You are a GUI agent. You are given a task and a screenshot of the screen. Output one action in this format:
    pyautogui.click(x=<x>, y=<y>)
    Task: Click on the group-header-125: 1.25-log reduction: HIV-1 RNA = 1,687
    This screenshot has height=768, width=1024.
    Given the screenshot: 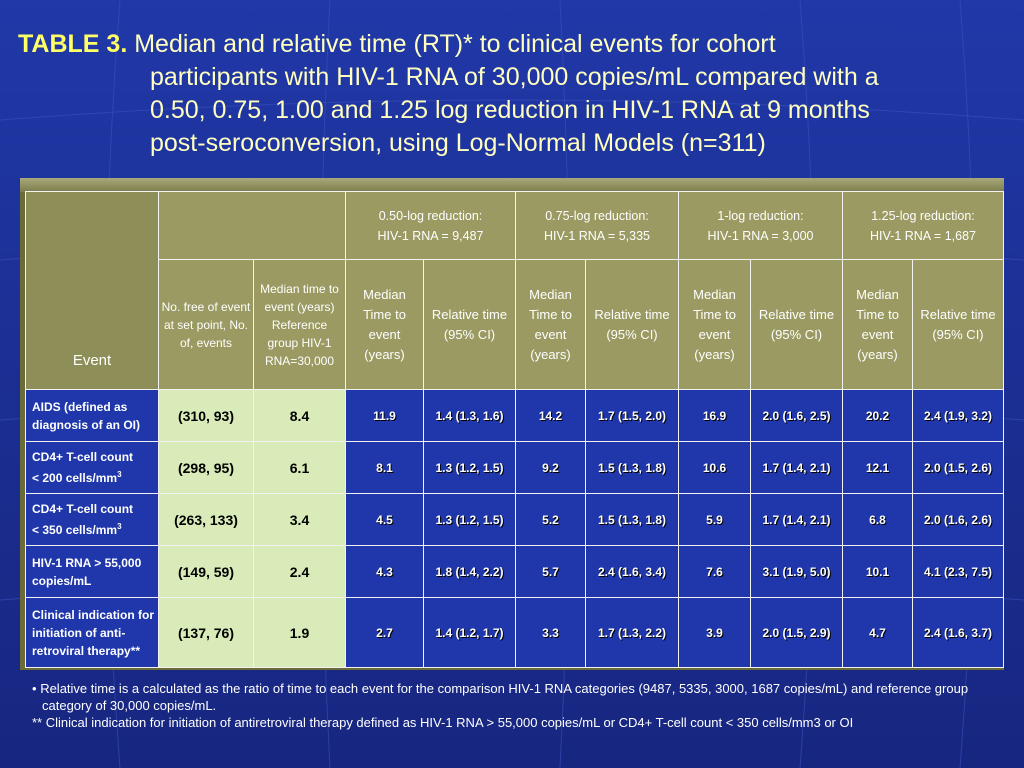 What is the action you would take?
    pyautogui.click(x=923, y=225)
    